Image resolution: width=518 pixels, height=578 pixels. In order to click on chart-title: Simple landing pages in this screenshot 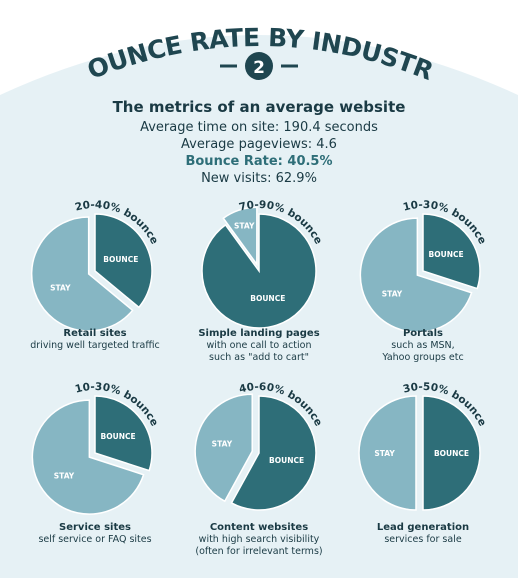, I will do `click(258, 333)`.